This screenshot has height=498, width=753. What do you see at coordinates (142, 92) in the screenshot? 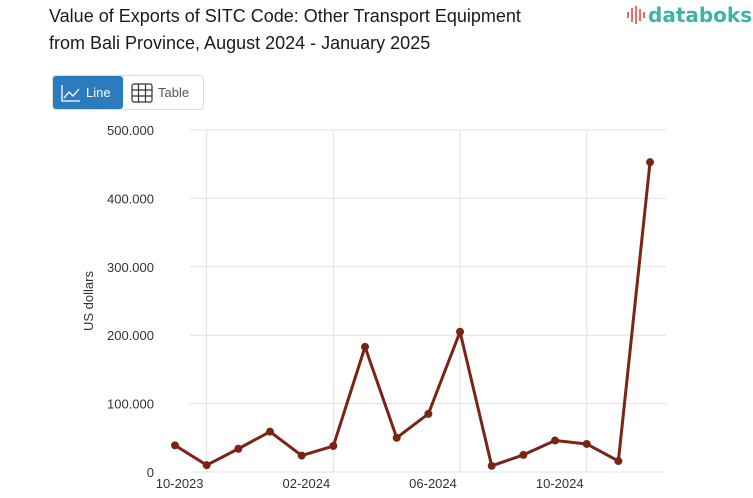
I see `table-grid-icon` at bounding box center [142, 92].